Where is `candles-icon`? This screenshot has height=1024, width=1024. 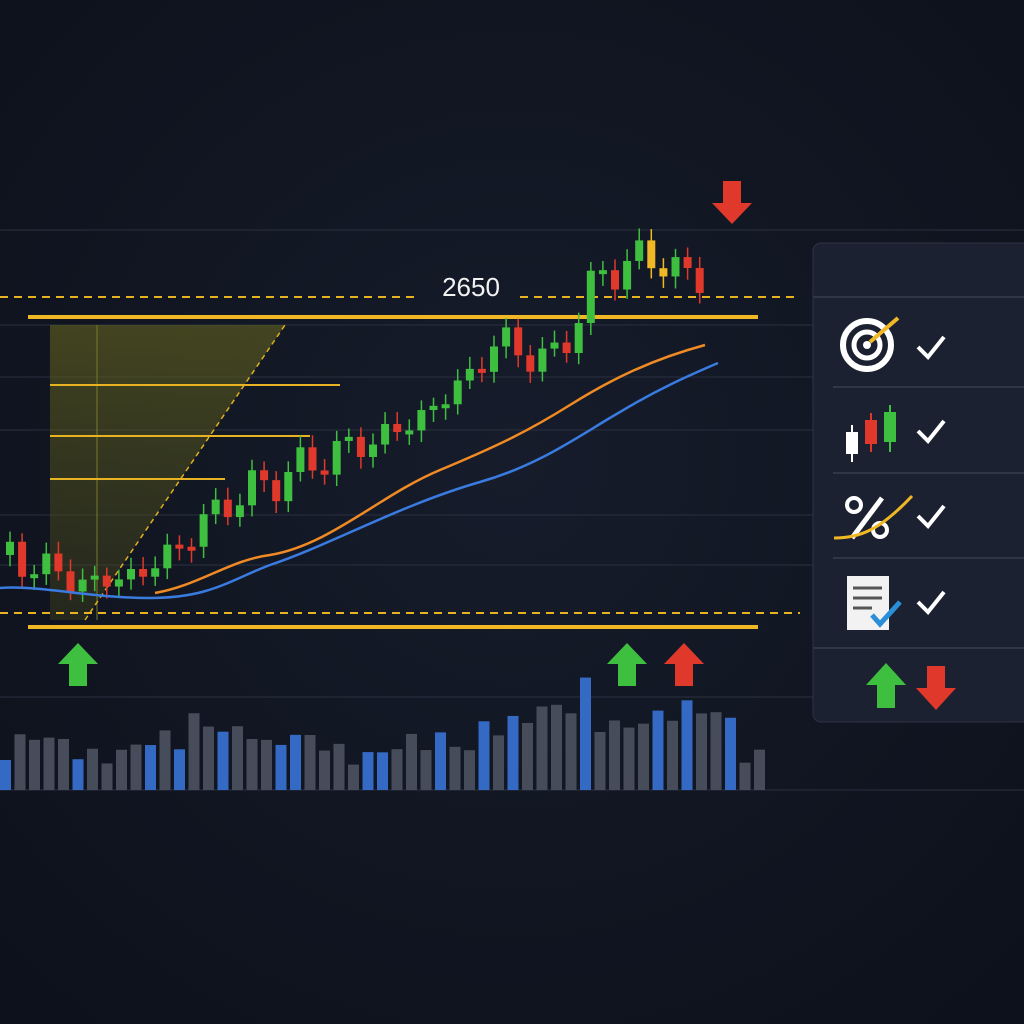
candles-icon is located at coordinates (871, 433).